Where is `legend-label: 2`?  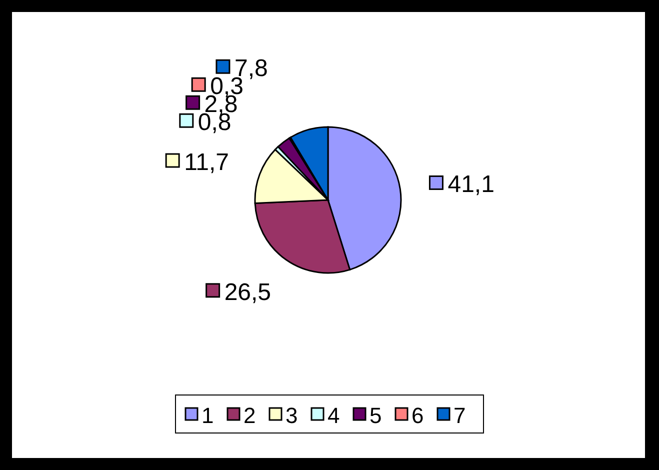 legend-label: 2 is located at coordinates (250, 415).